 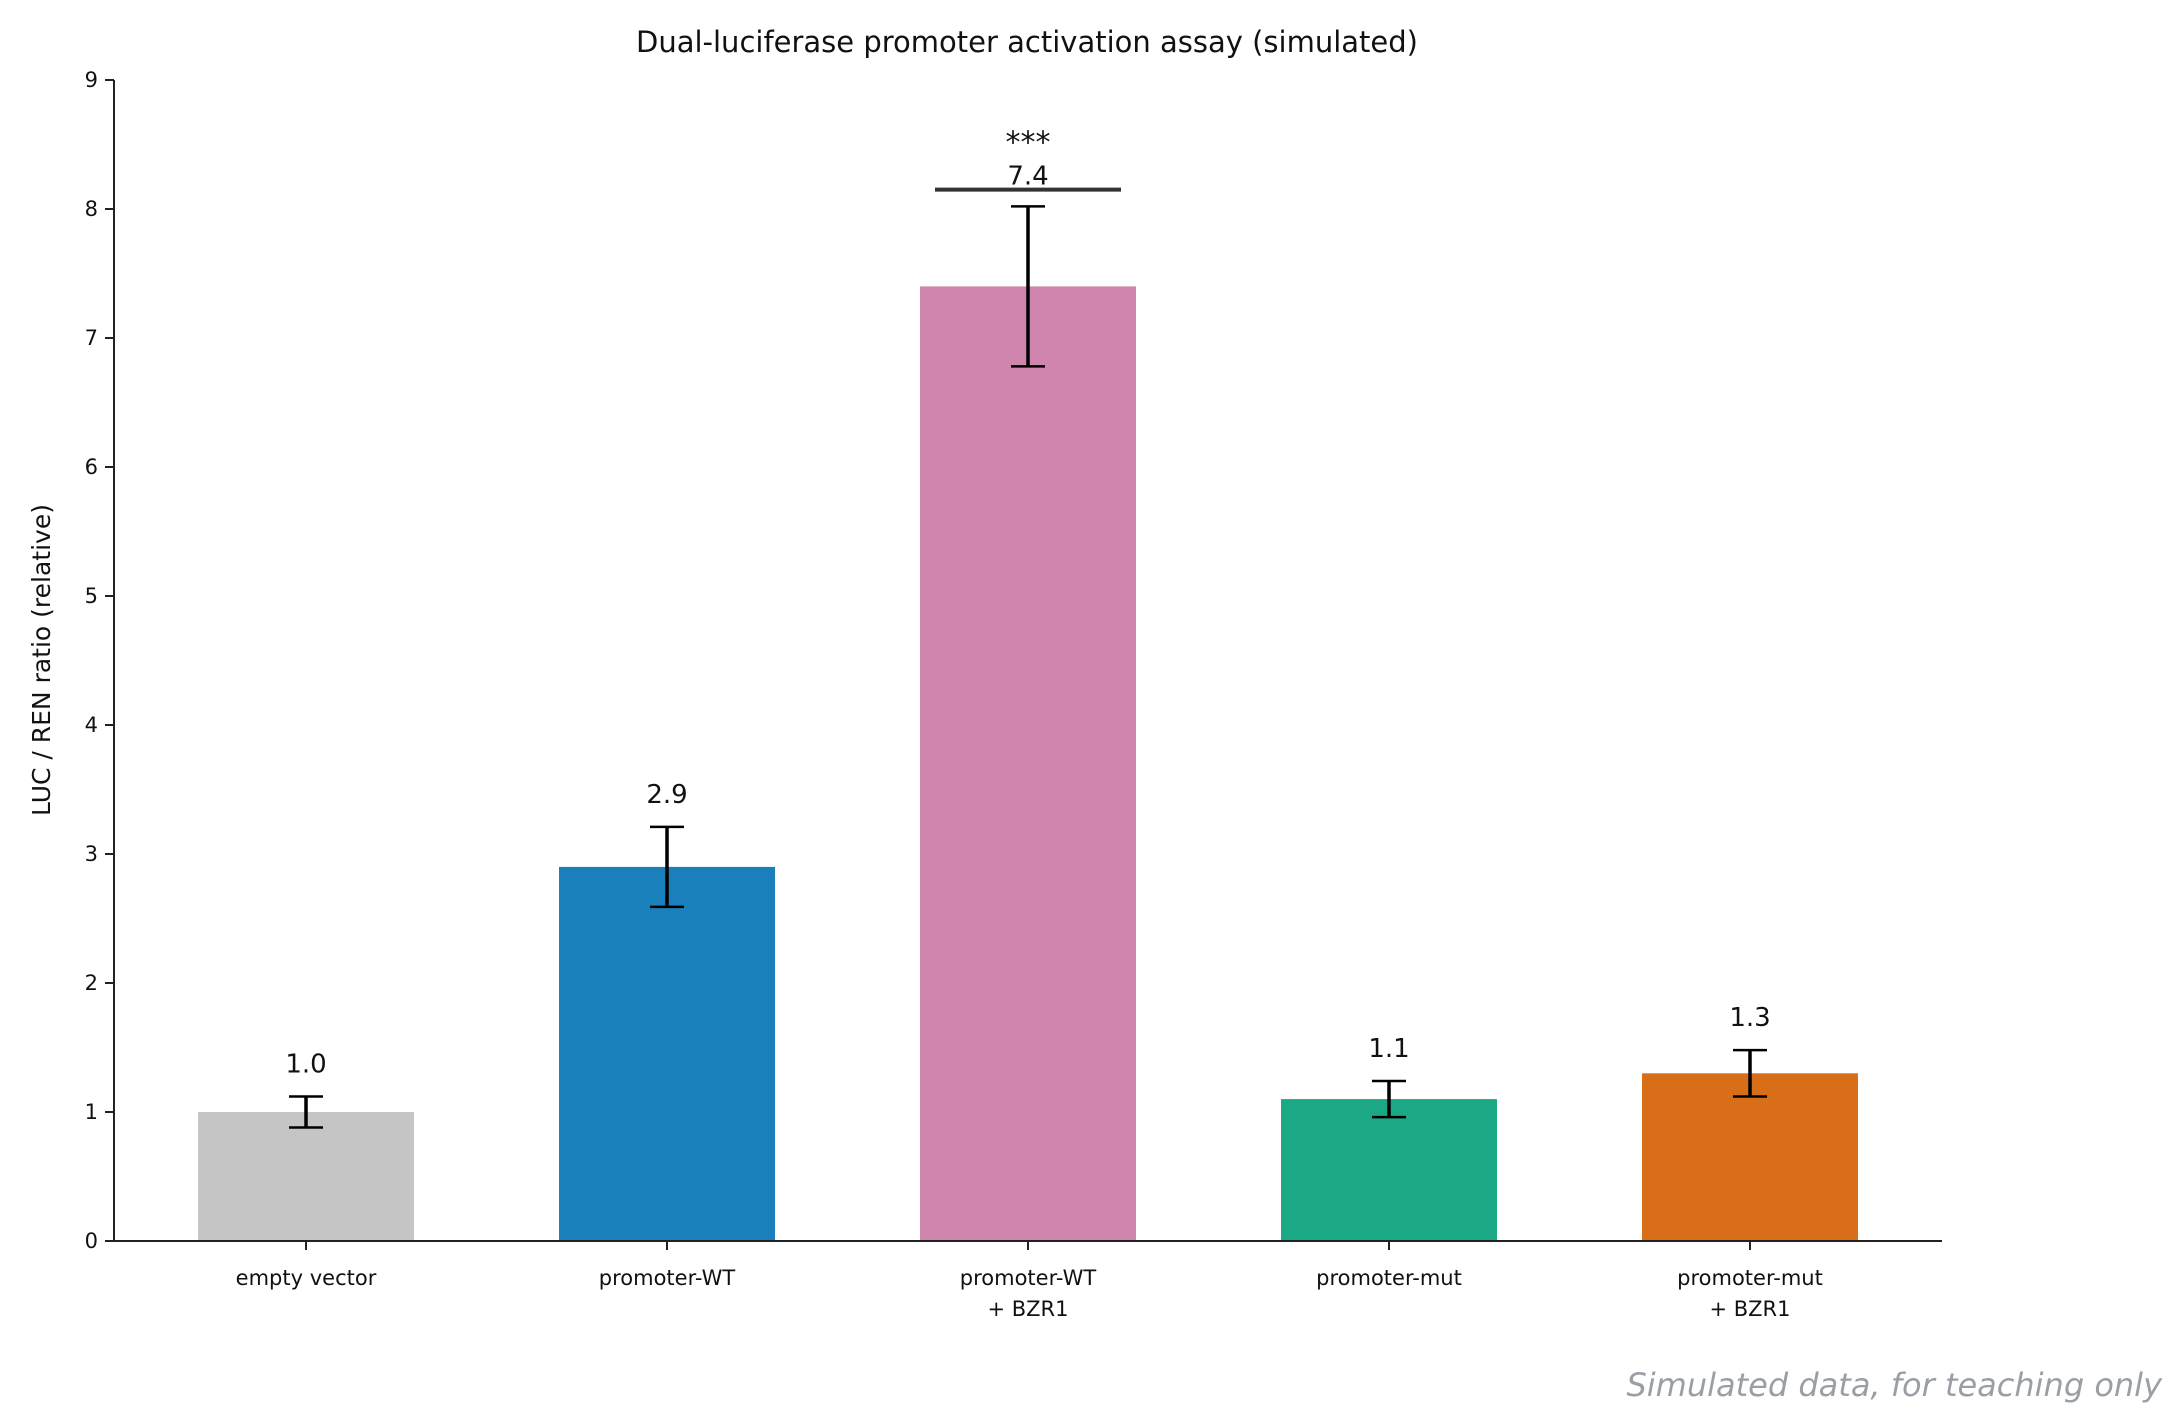 What do you see at coordinates (1750, 1278) in the screenshot?
I see `x-tick-label-4-0: promoter-mut` at bounding box center [1750, 1278].